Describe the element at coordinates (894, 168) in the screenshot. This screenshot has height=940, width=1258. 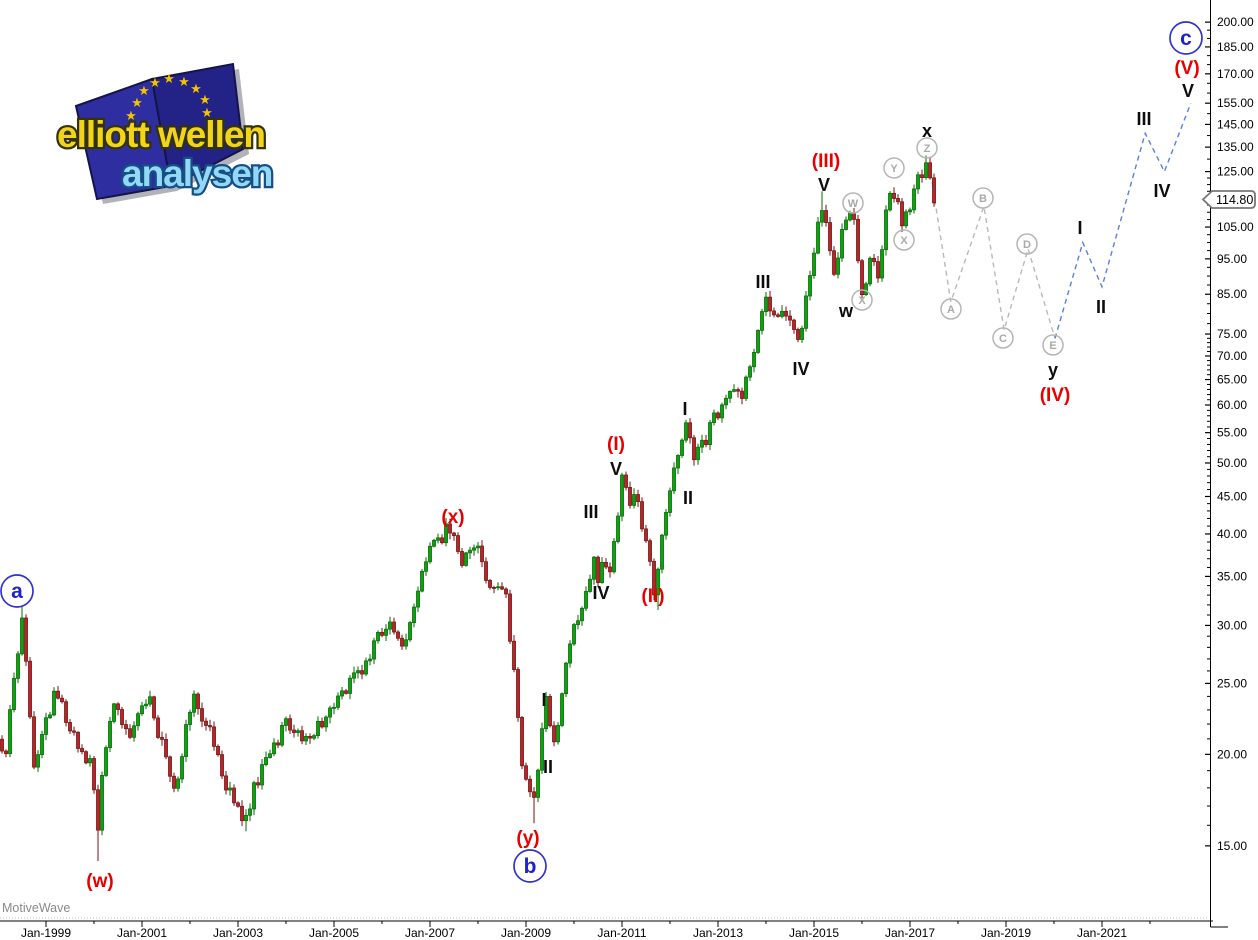
I see `circled-wave-label-y: Y` at that location.